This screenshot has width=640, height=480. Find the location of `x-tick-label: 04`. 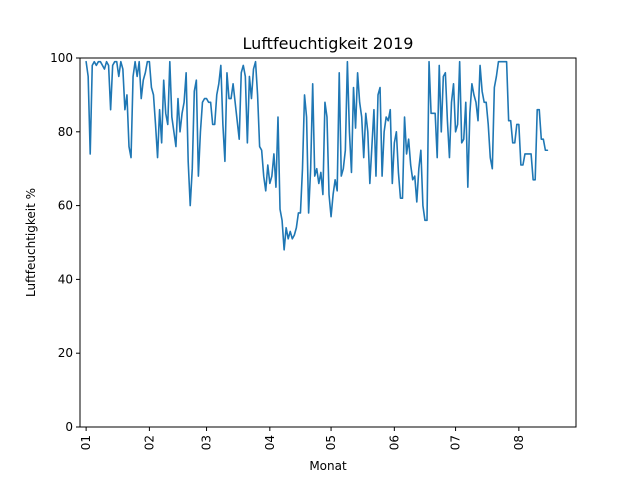

x-tick-label: 04 is located at coordinates (270, 442).